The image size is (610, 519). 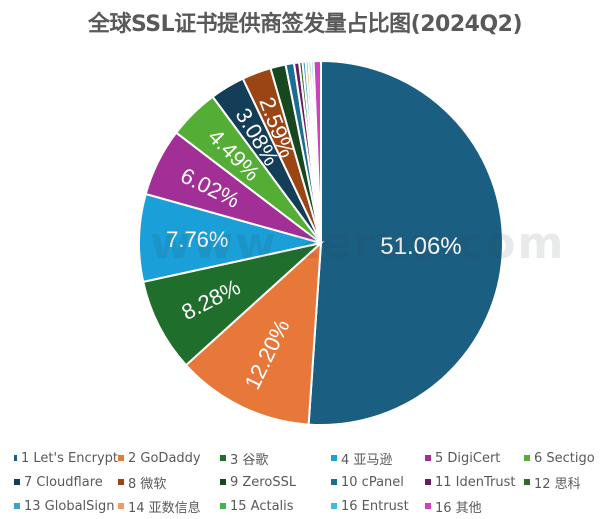 What do you see at coordinates (557, 484) in the screenshot?
I see `legend-label: 12 思科` at bounding box center [557, 484].